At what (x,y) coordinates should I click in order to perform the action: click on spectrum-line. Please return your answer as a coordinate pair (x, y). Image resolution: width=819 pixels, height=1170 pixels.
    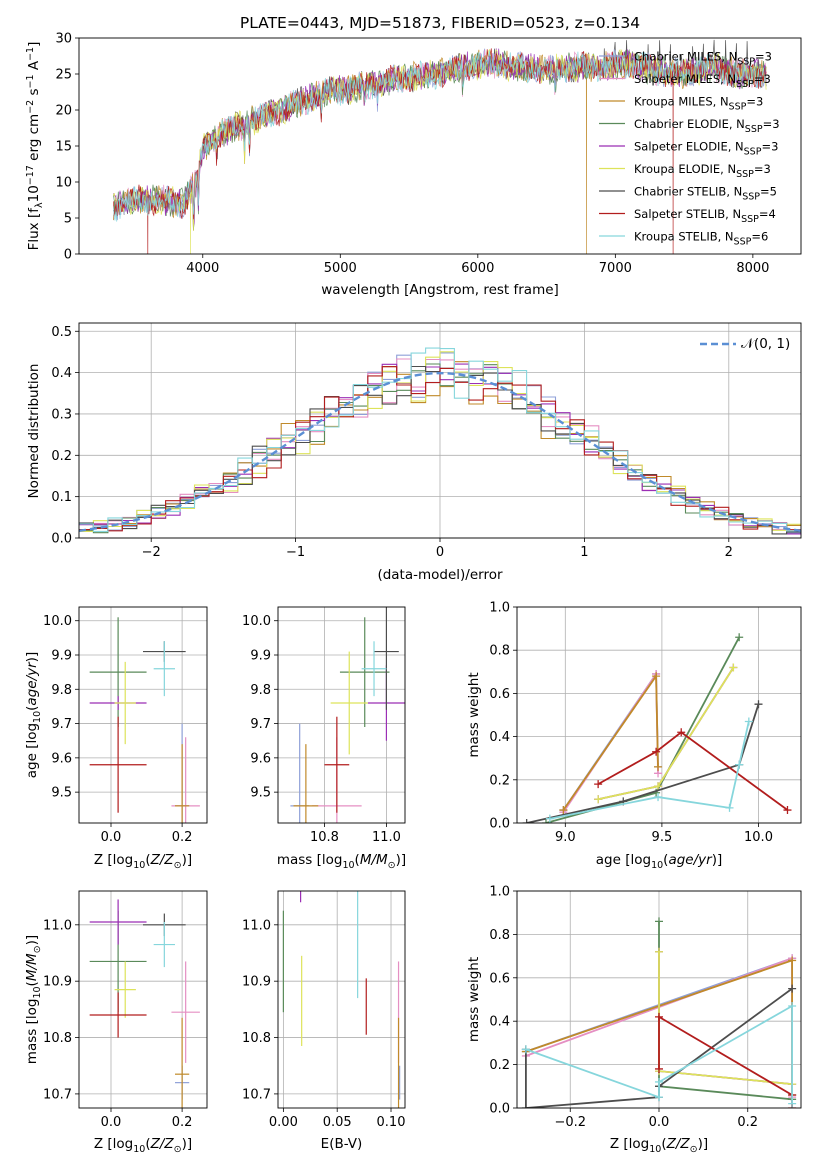
    Looking at the image, I should click on (440, 136).